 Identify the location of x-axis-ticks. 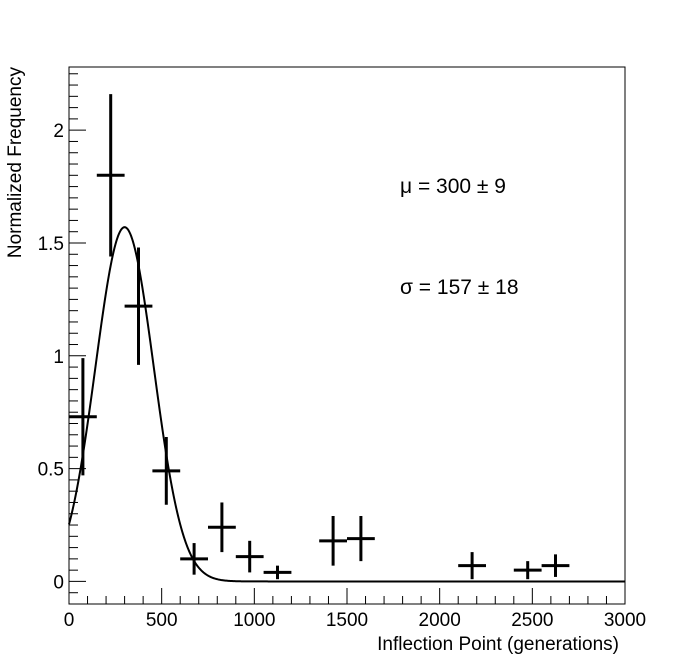
(347, 596).